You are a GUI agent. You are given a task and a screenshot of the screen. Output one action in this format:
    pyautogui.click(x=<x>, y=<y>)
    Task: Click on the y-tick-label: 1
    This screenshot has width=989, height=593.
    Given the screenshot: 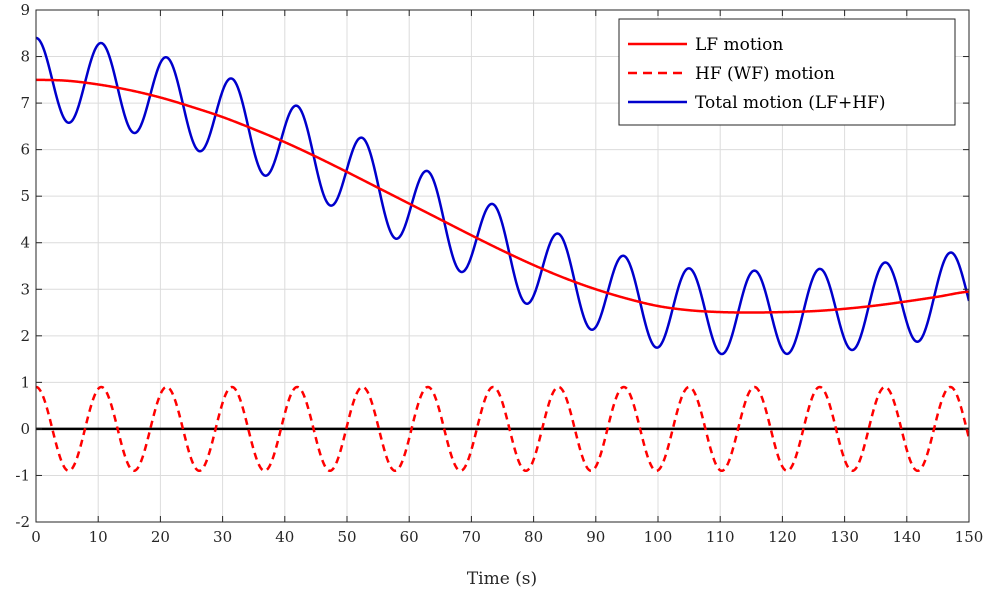 What is the action you would take?
    pyautogui.click(x=25, y=382)
    